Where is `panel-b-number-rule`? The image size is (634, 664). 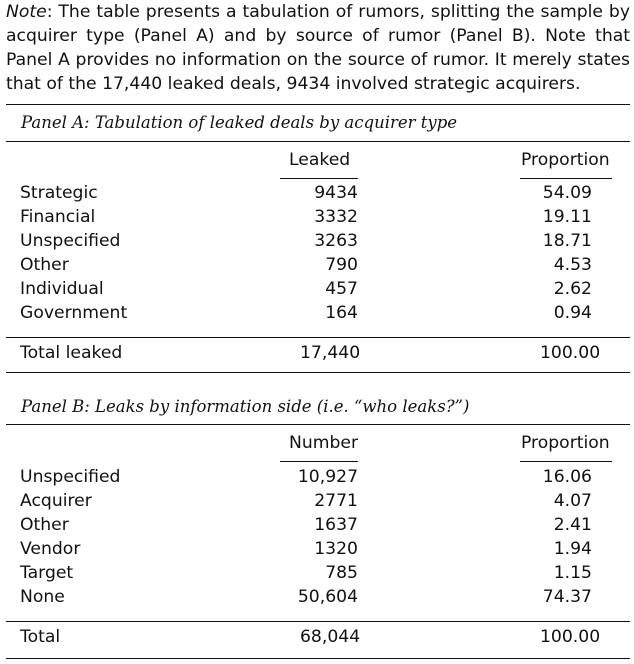
panel-b-number-rule is located at coordinates (319, 461).